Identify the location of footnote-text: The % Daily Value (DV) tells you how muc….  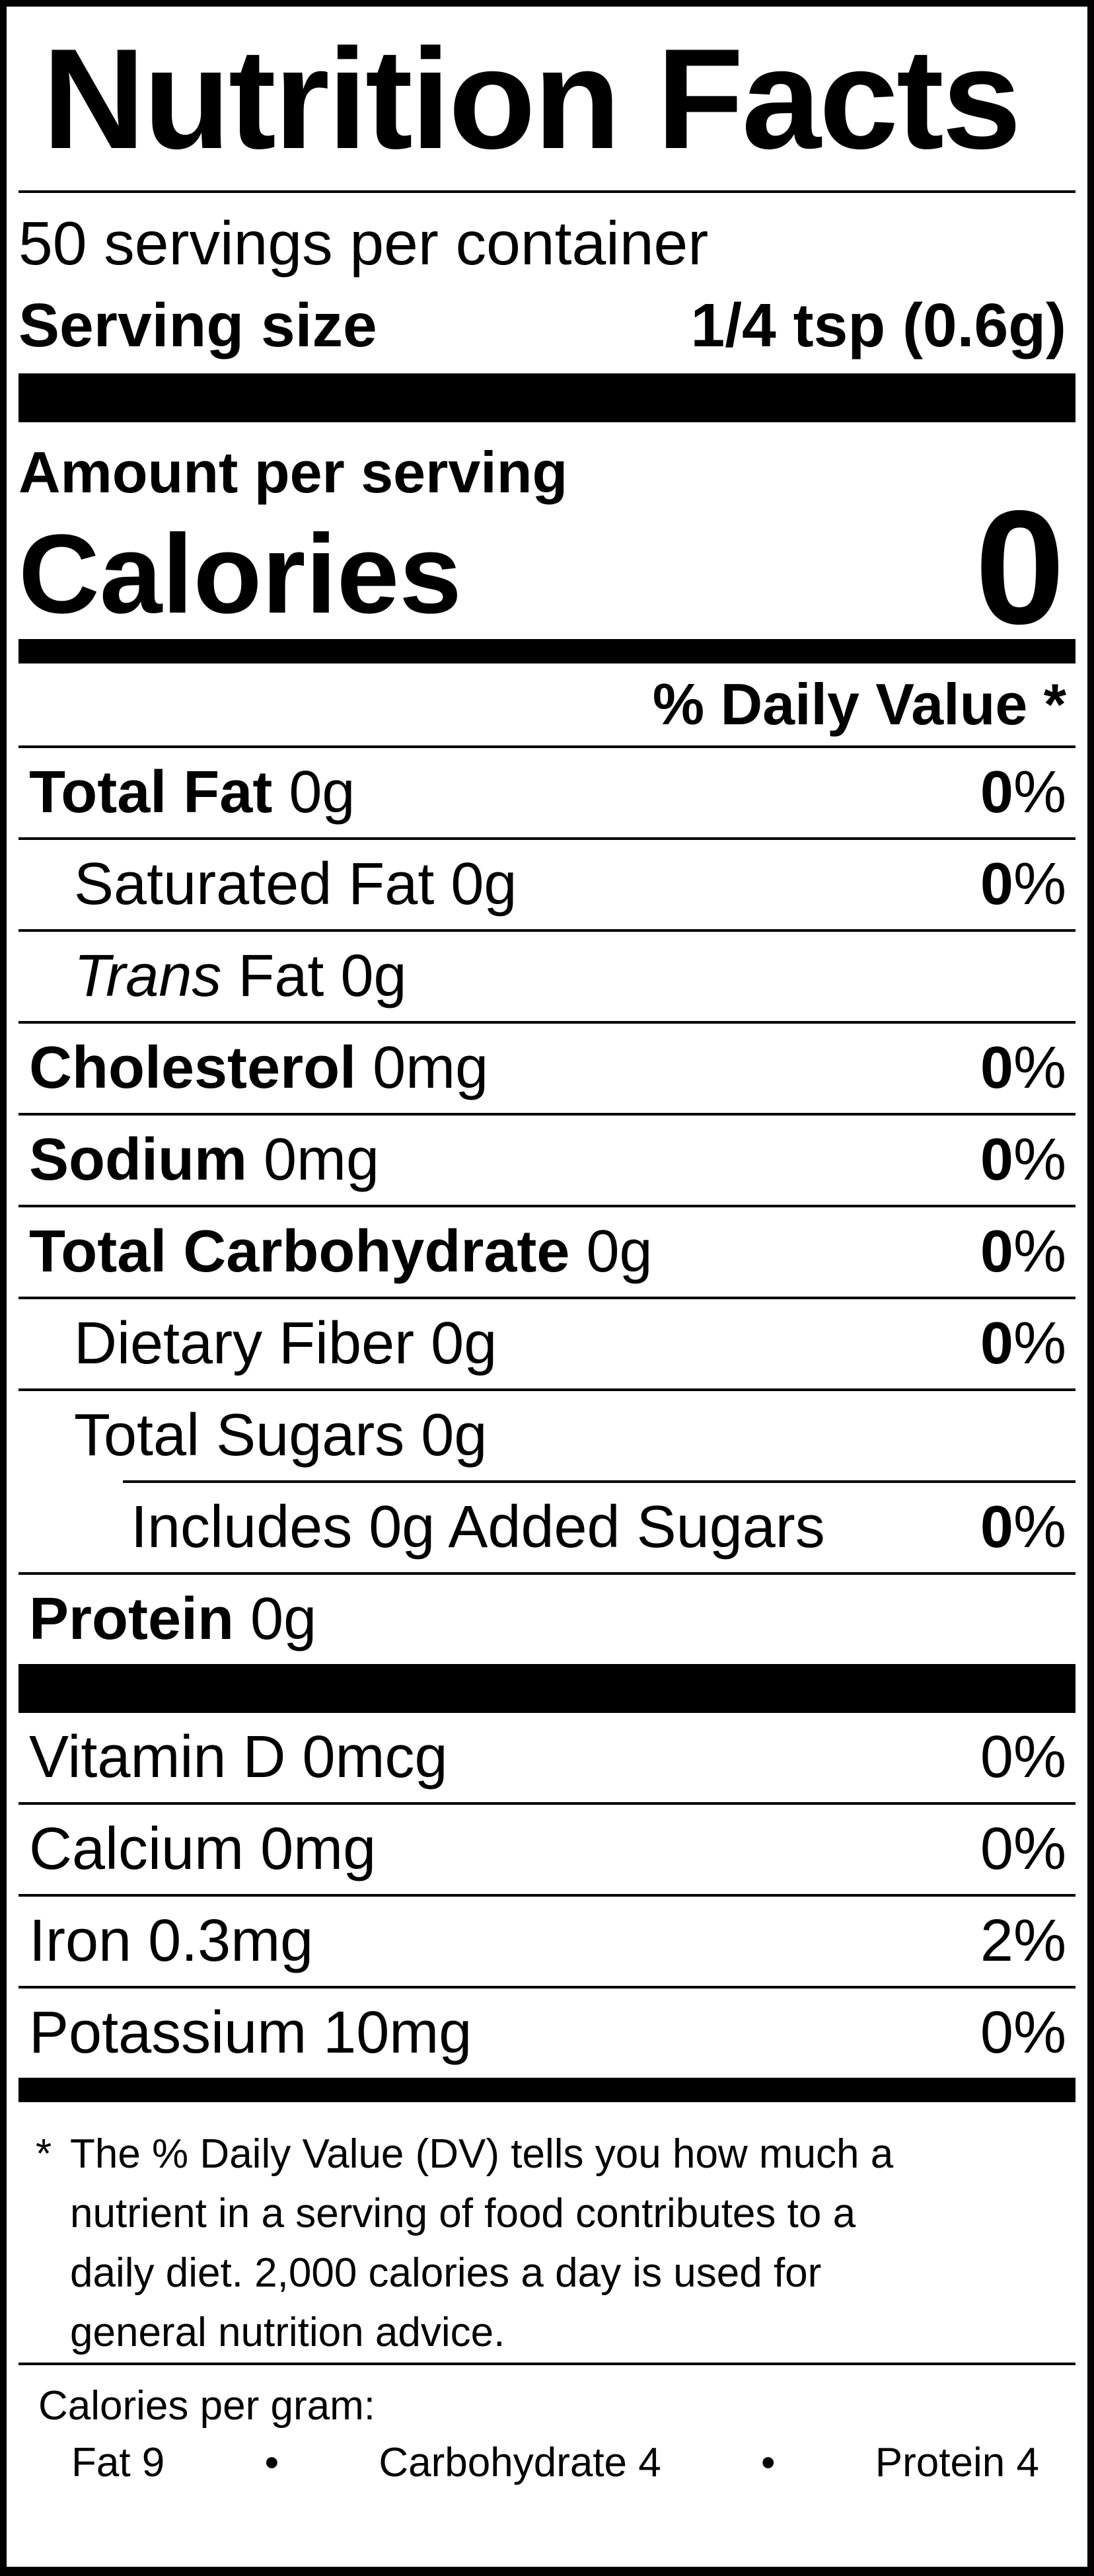
(482, 2243).